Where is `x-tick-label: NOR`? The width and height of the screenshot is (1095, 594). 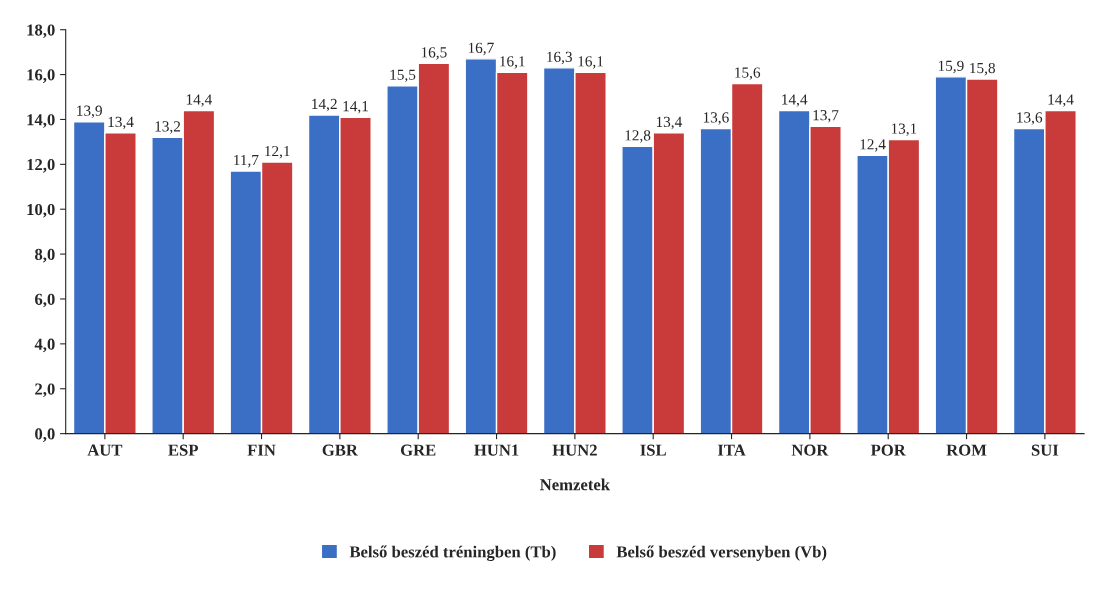 x-tick-label: NOR is located at coordinates (810, 450).